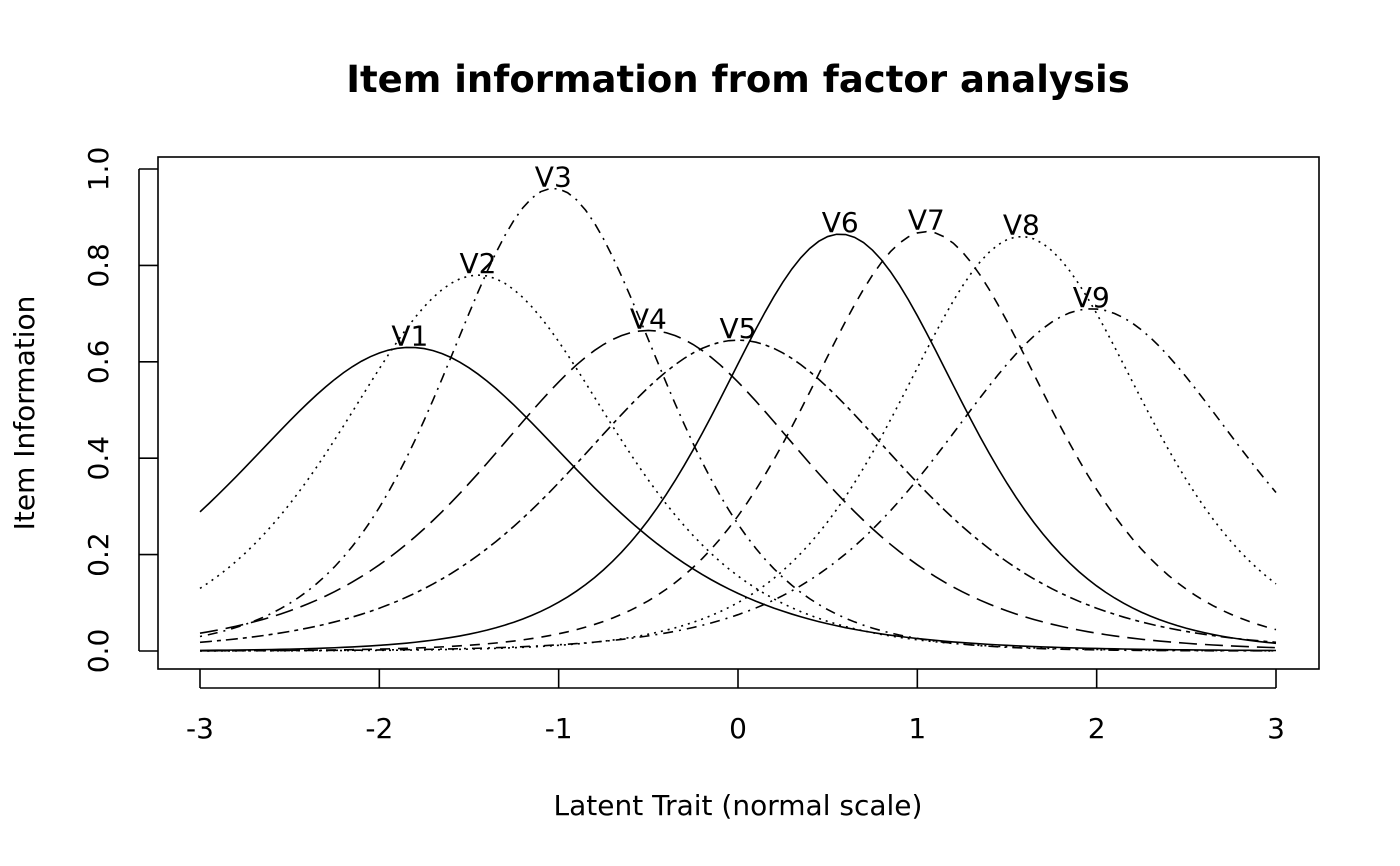  I want to click on curve-label-v9: V9, so click(1091, 297).